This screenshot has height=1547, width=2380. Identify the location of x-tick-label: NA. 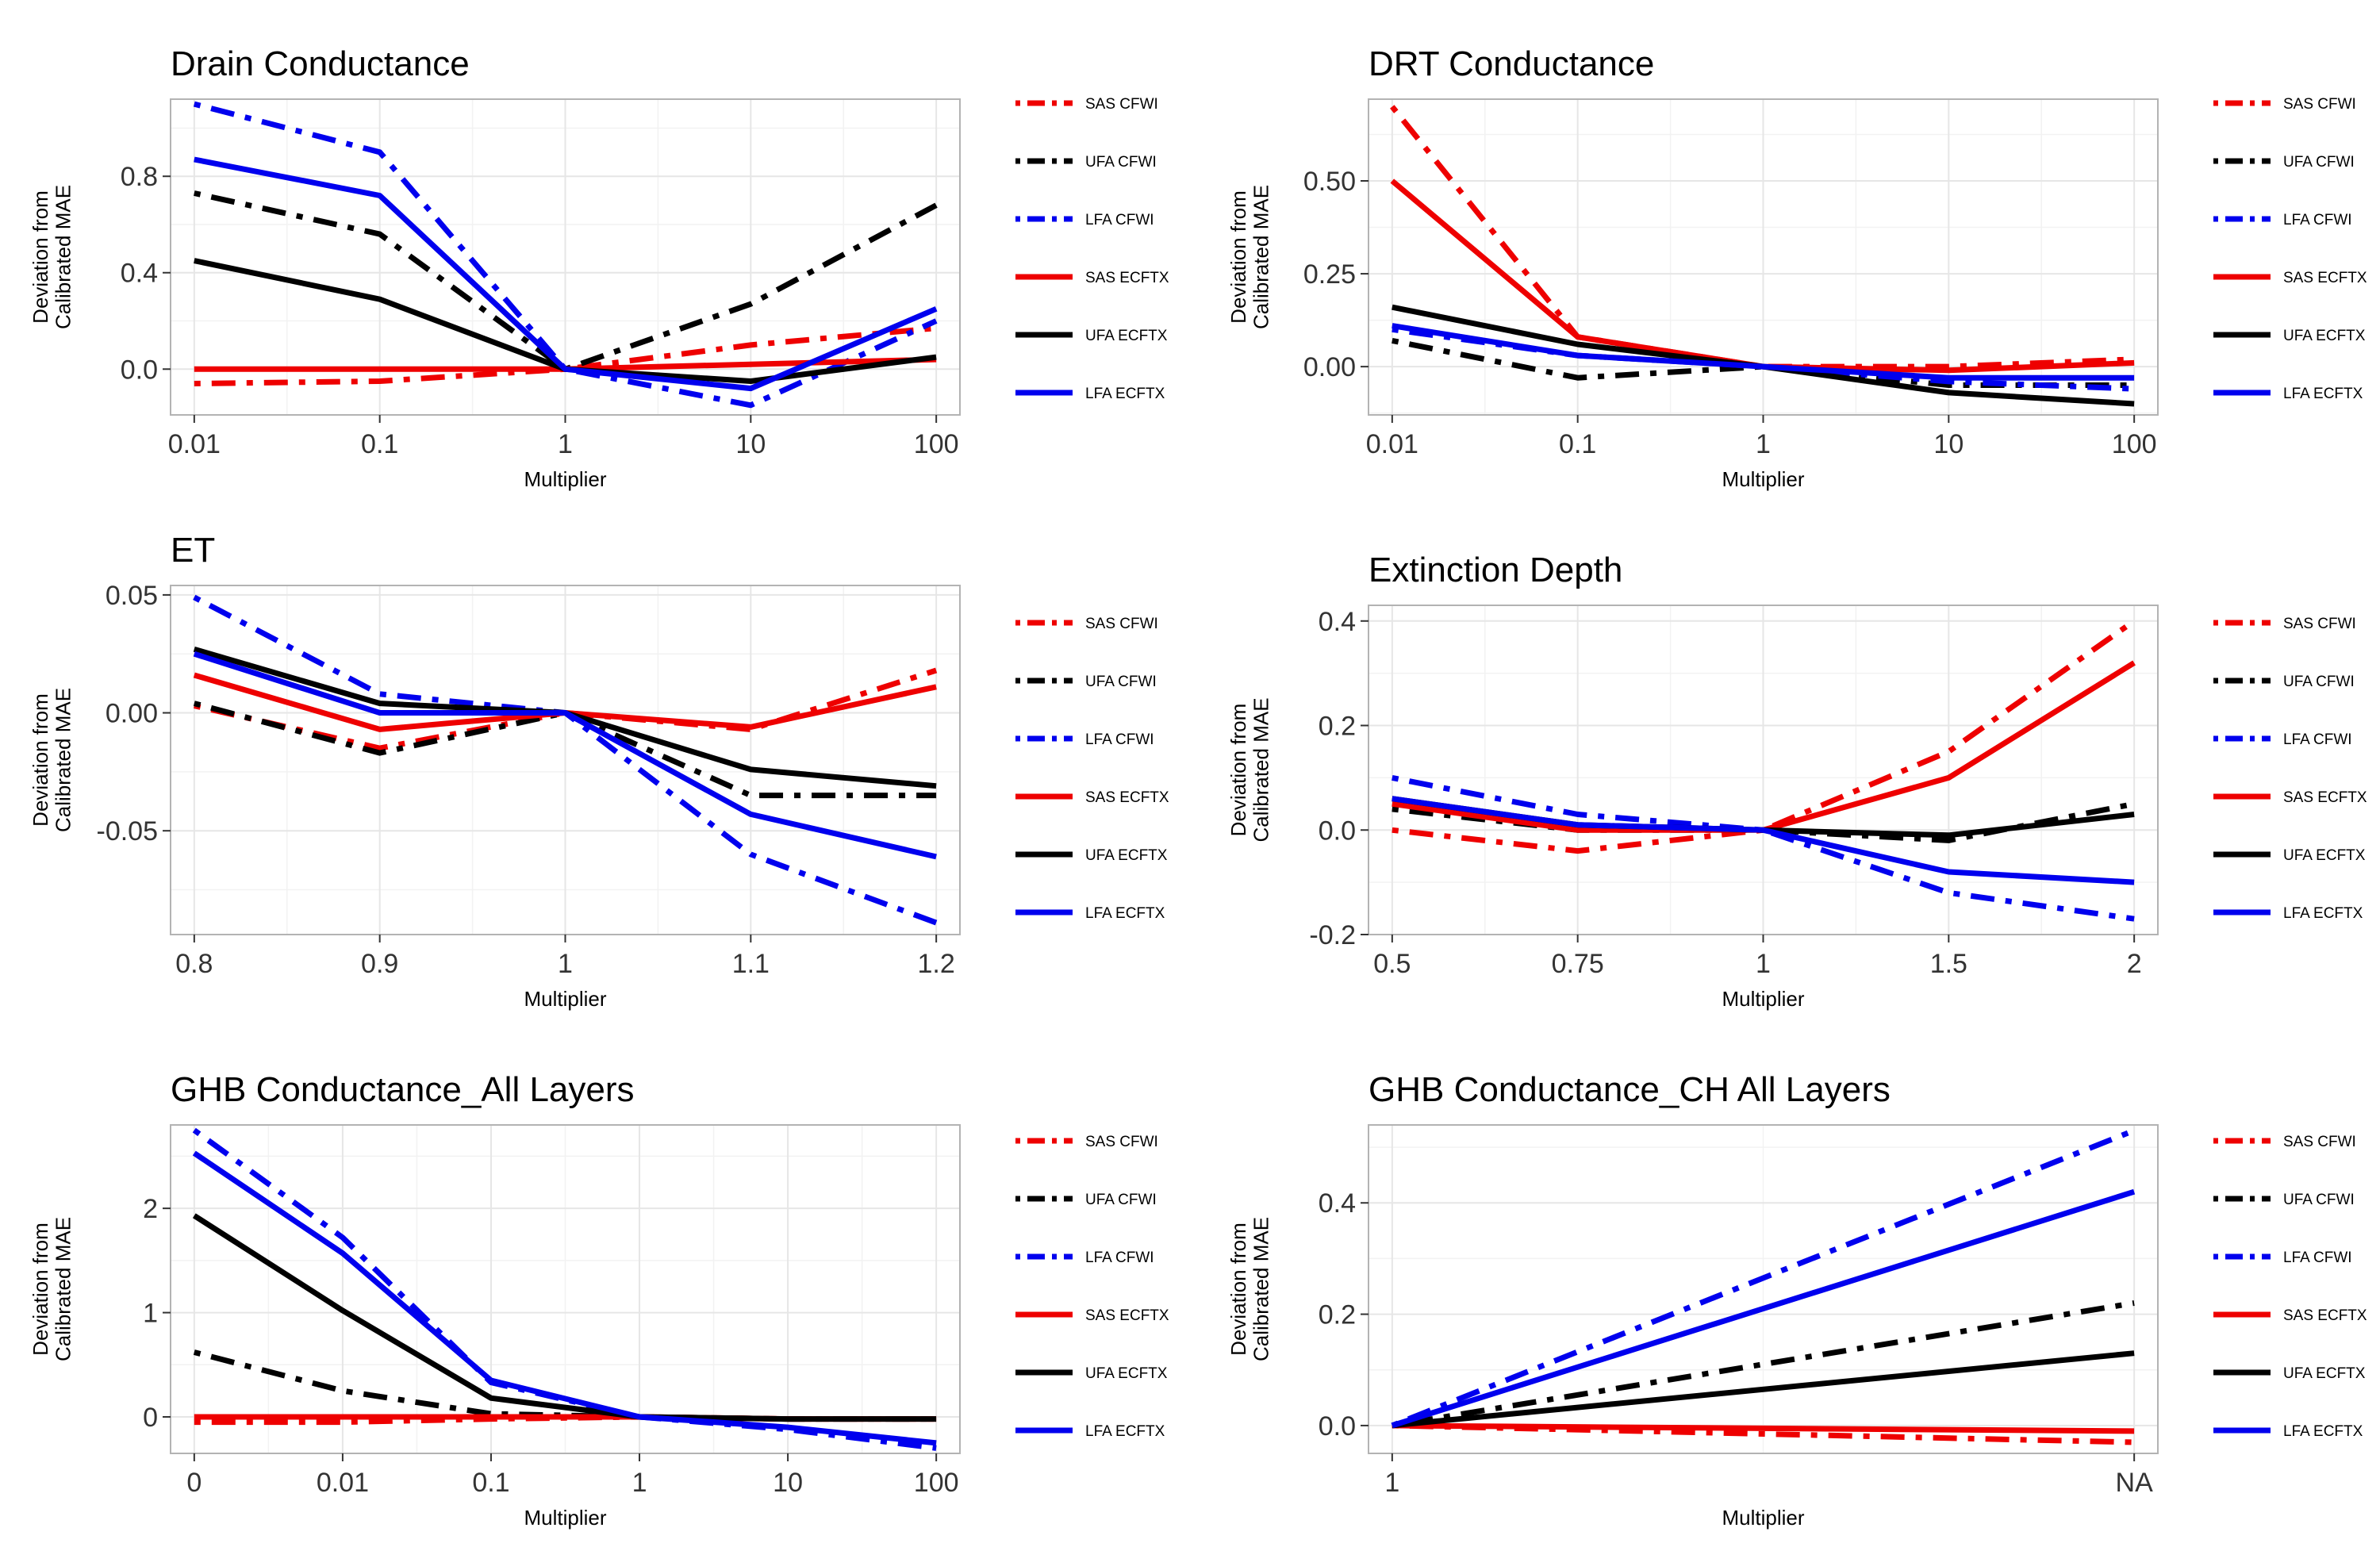
(2135, 1483).